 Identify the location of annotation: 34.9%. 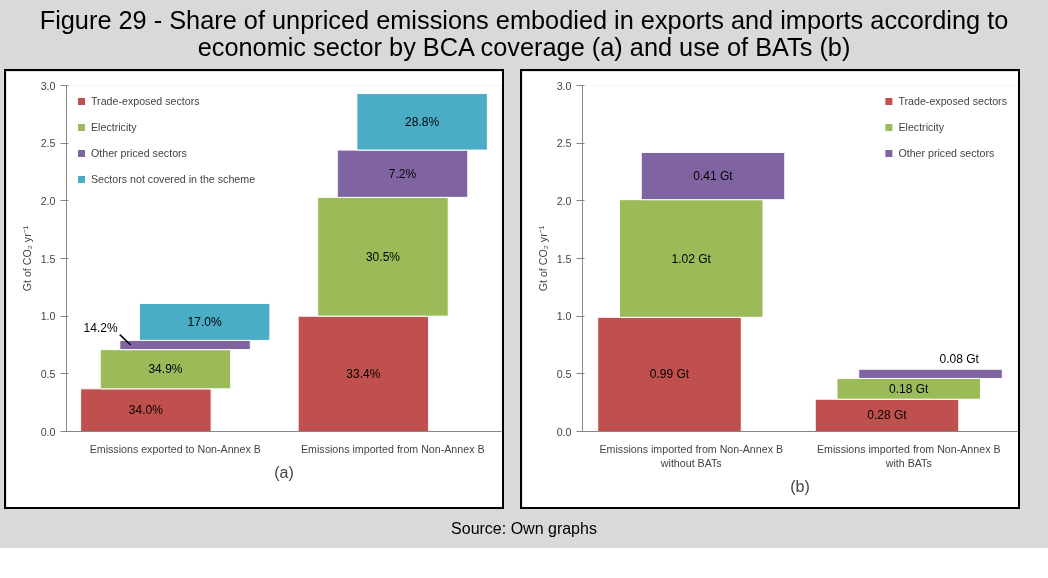
(165, 369).